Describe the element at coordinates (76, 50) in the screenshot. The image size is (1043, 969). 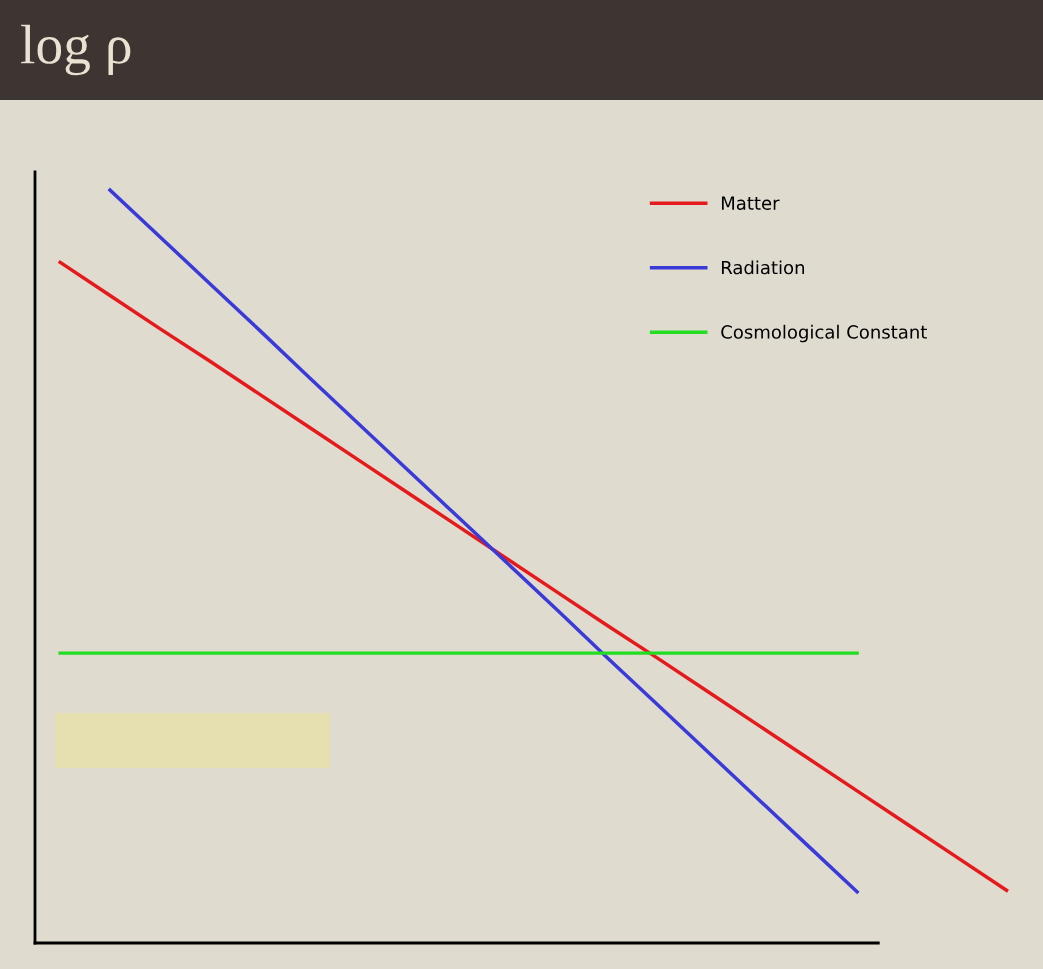
I see `chart-title: log ρ` at that location.